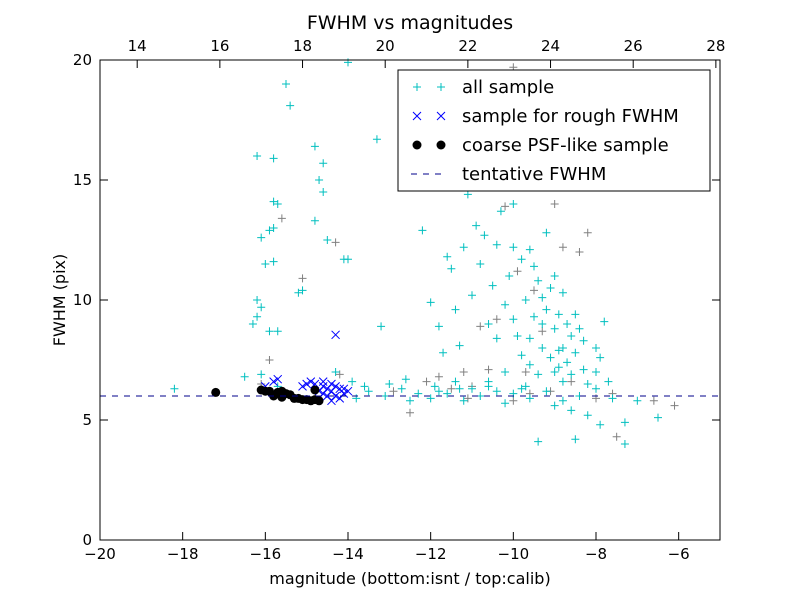  I want to click on top-x-tick-label: 24, so click(550, 46).